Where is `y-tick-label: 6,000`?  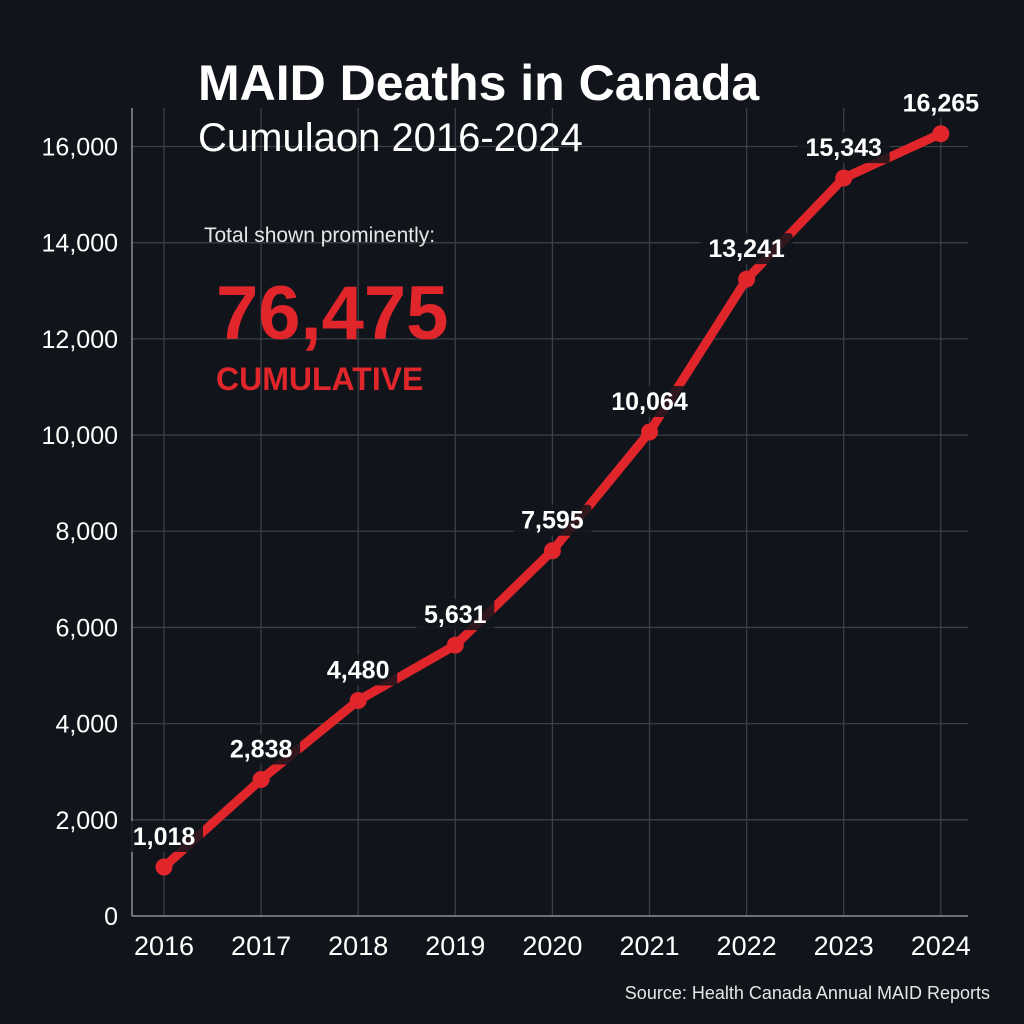
y-tick-label: 6,000 is located at coordinates (86, 628).